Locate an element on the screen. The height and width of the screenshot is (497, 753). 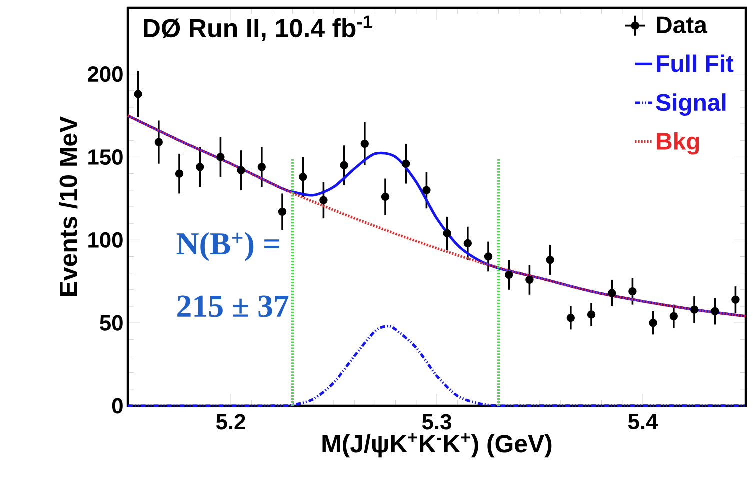
y-tick-label: 50 is located at coordinates (111, 323).